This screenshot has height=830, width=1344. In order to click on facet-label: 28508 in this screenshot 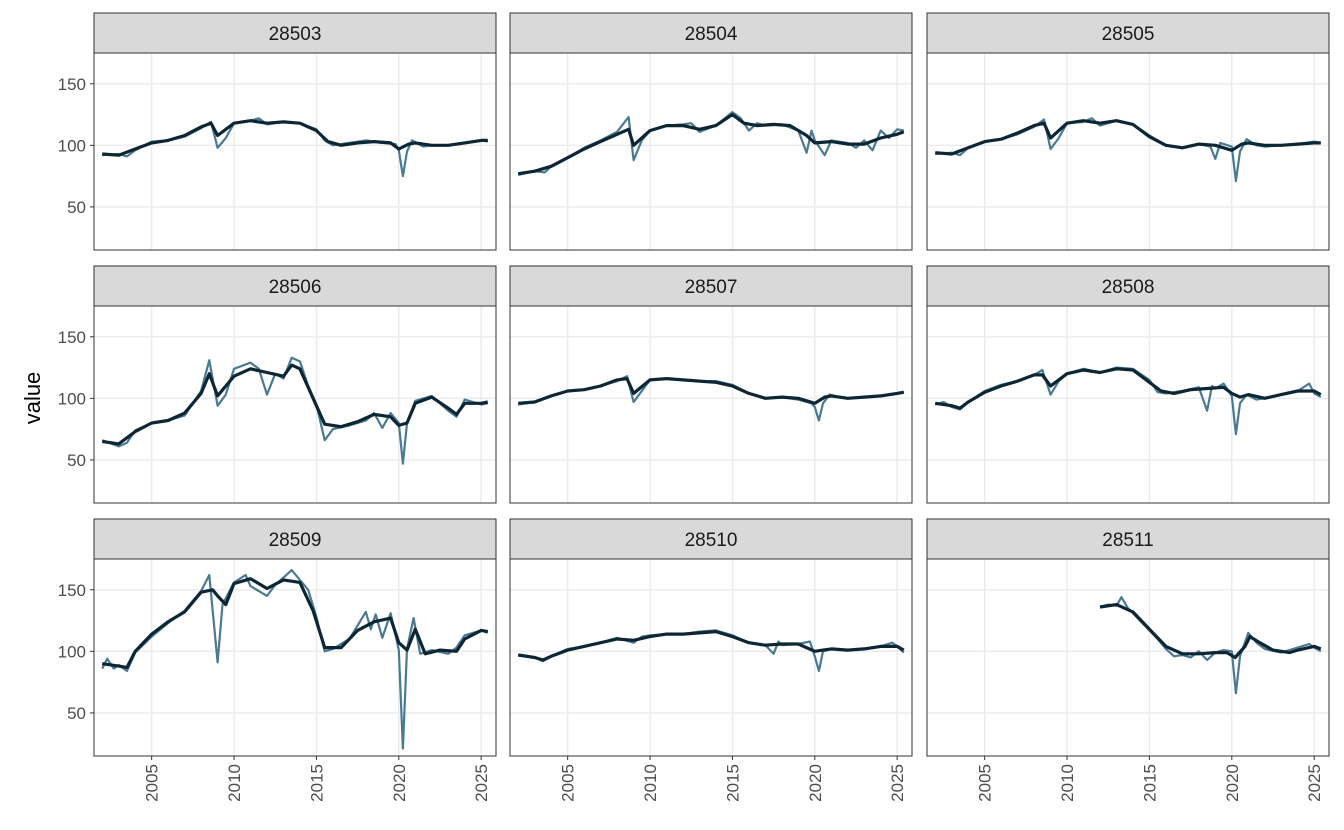, I will do `click(1128, 287)`.